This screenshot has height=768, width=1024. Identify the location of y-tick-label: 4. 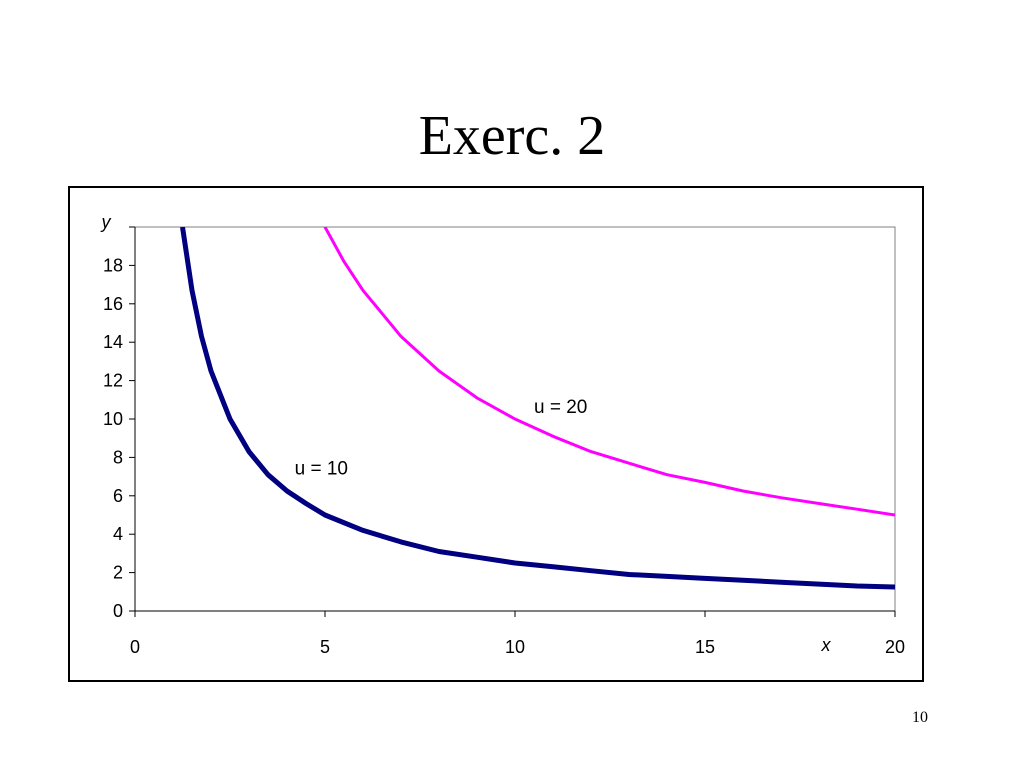
(118, 534).